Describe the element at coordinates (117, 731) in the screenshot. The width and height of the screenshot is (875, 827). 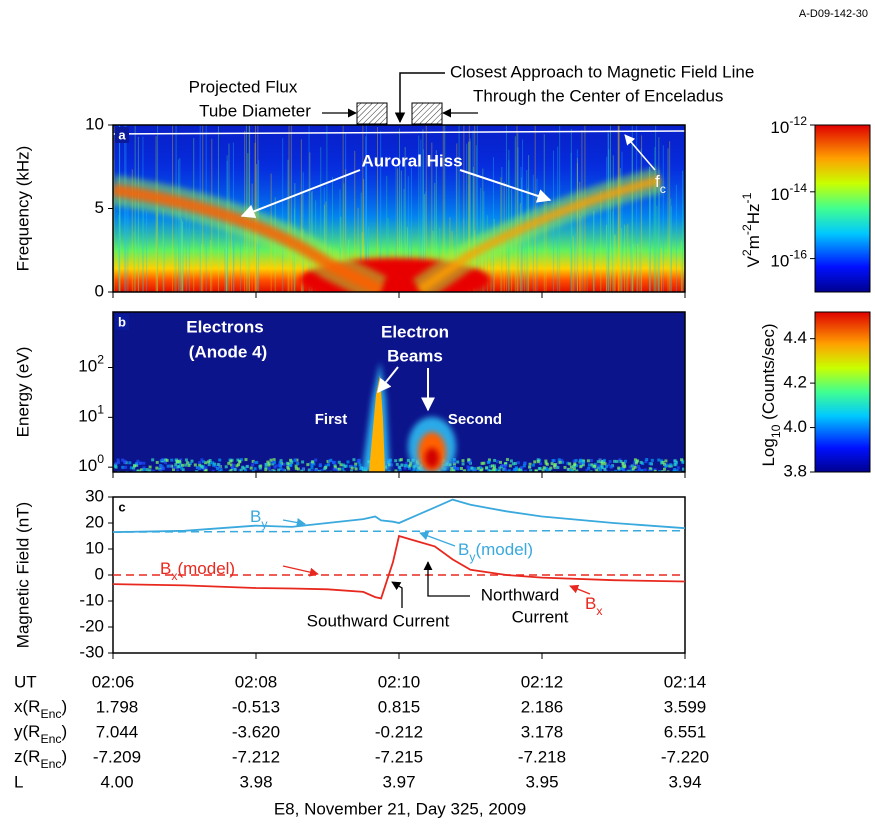
I see `table-cell: 7.044` at that location.